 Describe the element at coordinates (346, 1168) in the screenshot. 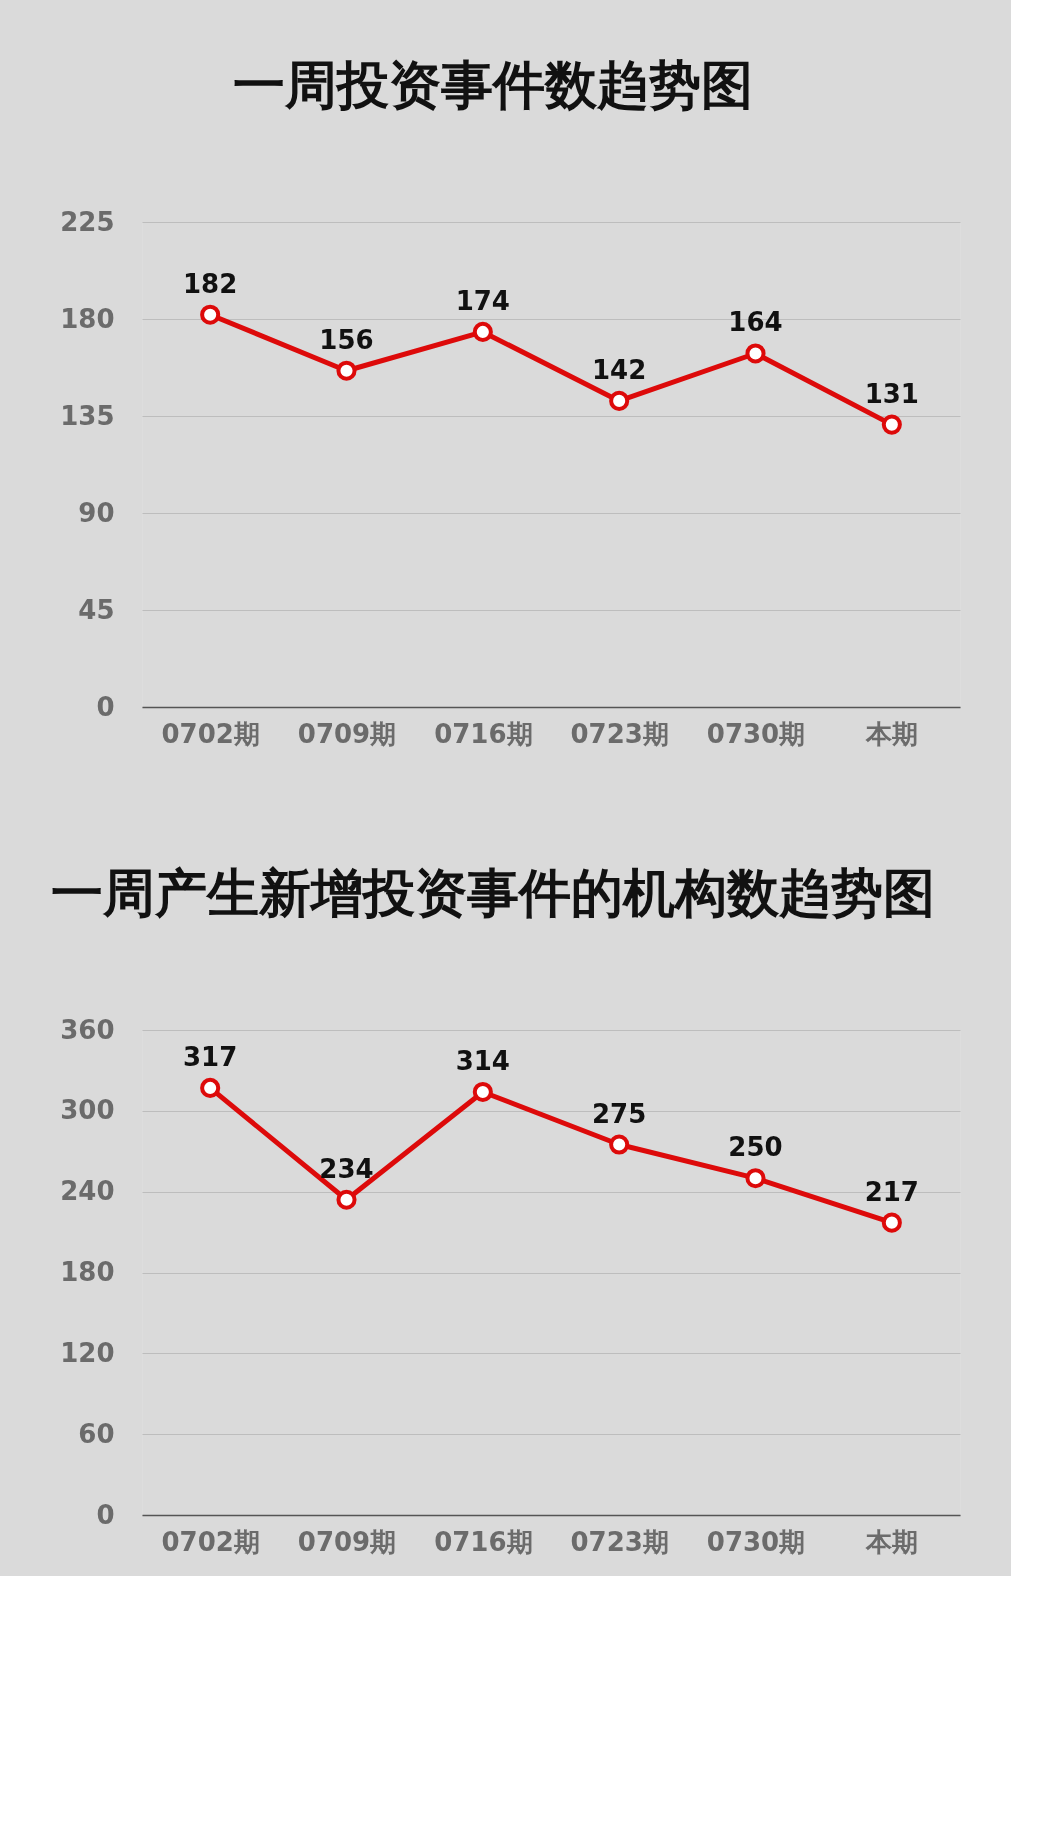

I see `data-label: 234` at that location.